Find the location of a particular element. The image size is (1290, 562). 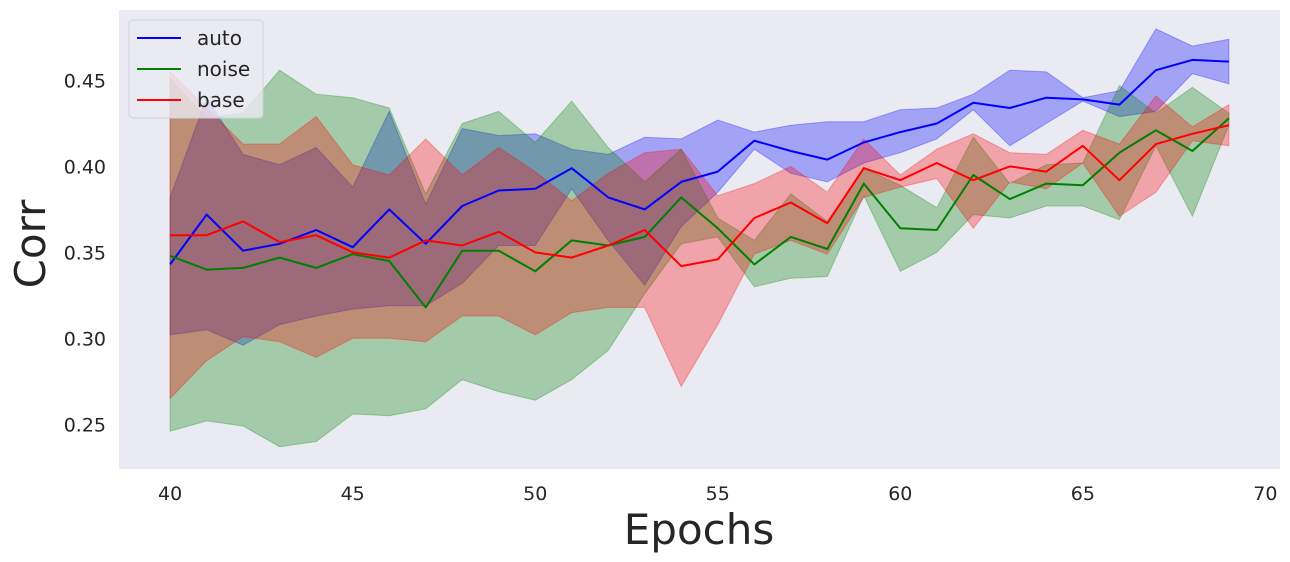

x-tick-label: 45 is located at coordinates (353, 494).